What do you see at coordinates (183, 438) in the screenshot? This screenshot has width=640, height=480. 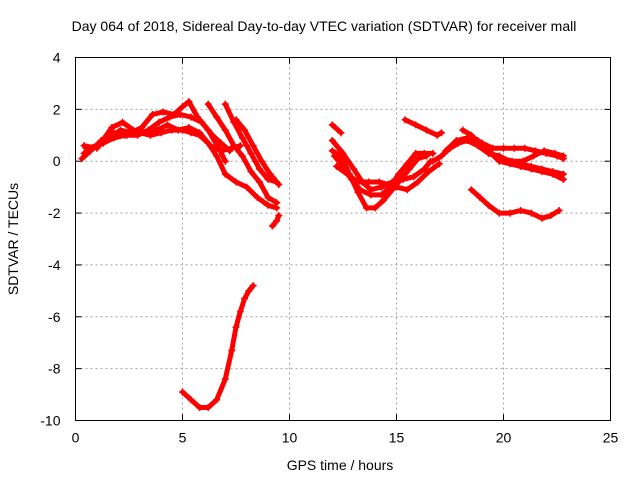 I see `x-tick-label: 5` at bounding box center [183, 438].